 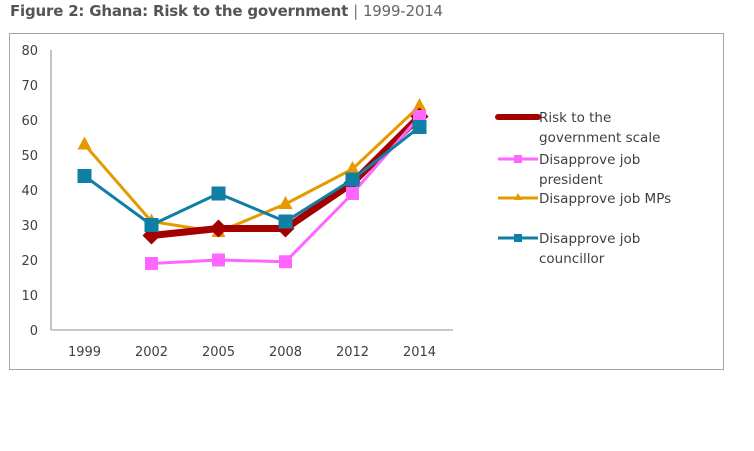 What do you see at coordinates (352, 352) in the screenshot?
I see `x-tick-label: 2012` at bounding box center [352, 352].